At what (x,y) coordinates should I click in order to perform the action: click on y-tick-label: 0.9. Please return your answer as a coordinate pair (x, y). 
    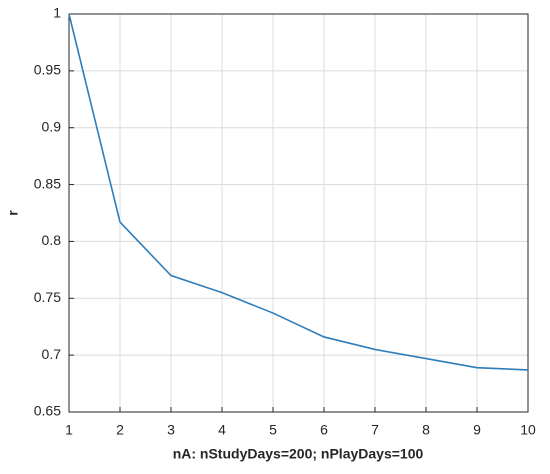
    Looking at the image, I should click on (52, 126).